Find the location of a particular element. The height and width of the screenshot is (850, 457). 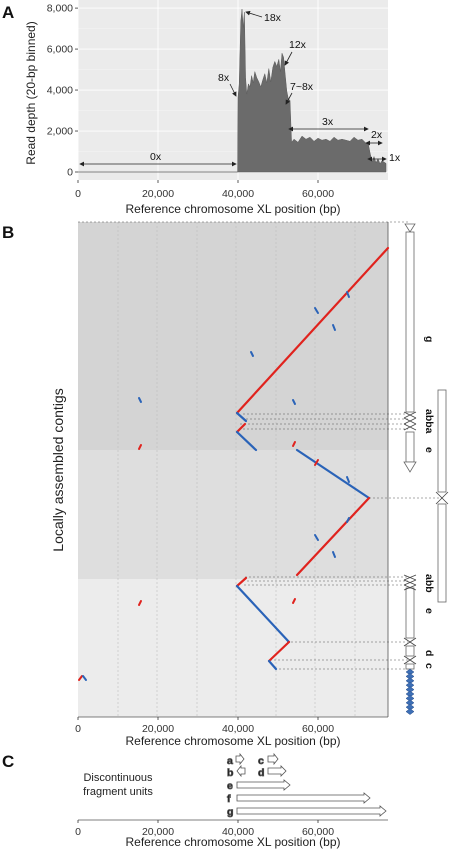

unit-g-arrow is located at coordinates (311, 811).